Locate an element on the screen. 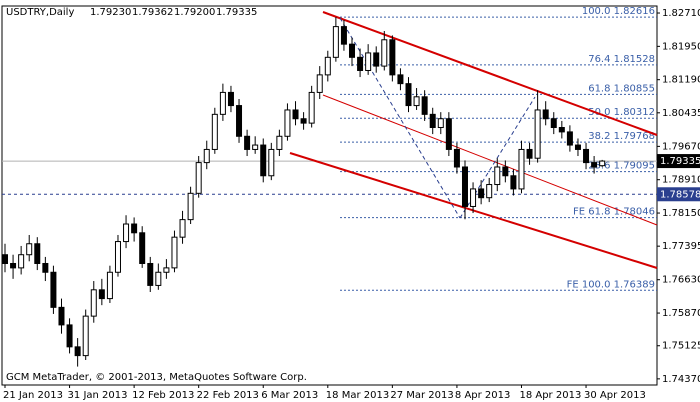 The width and height of the screenshot is (700, 402). price-label: 1.79335 is located at coordinates (680, 161).